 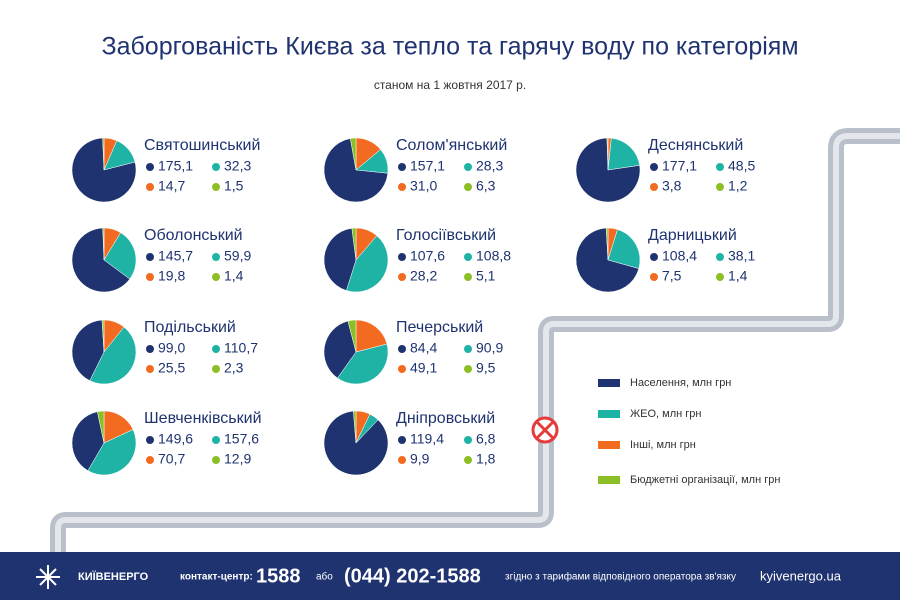 I want to click on pie-title: Шевченківський, so click(x=203, y=418).